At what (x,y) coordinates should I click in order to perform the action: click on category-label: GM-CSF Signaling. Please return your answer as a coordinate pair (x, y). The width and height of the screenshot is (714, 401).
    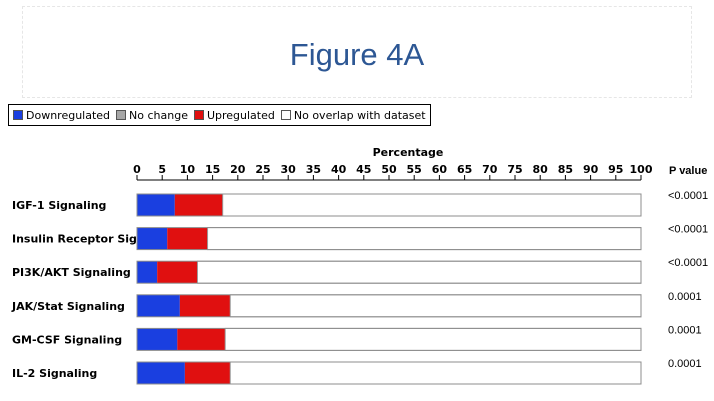
    Looking at the image, I should click on (67, 339).